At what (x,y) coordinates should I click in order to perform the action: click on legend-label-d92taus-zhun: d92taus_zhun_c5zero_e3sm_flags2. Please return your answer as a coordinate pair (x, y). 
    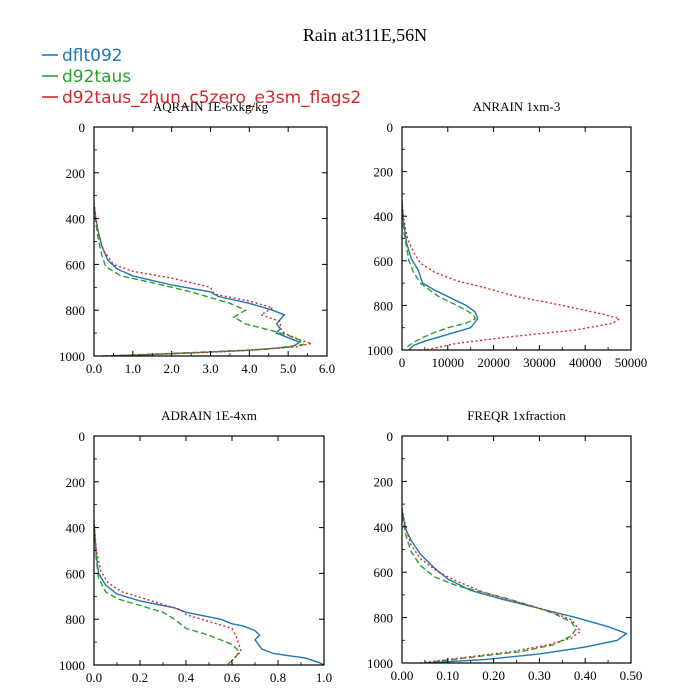
    Looking at the image, I should click on (211, 98).